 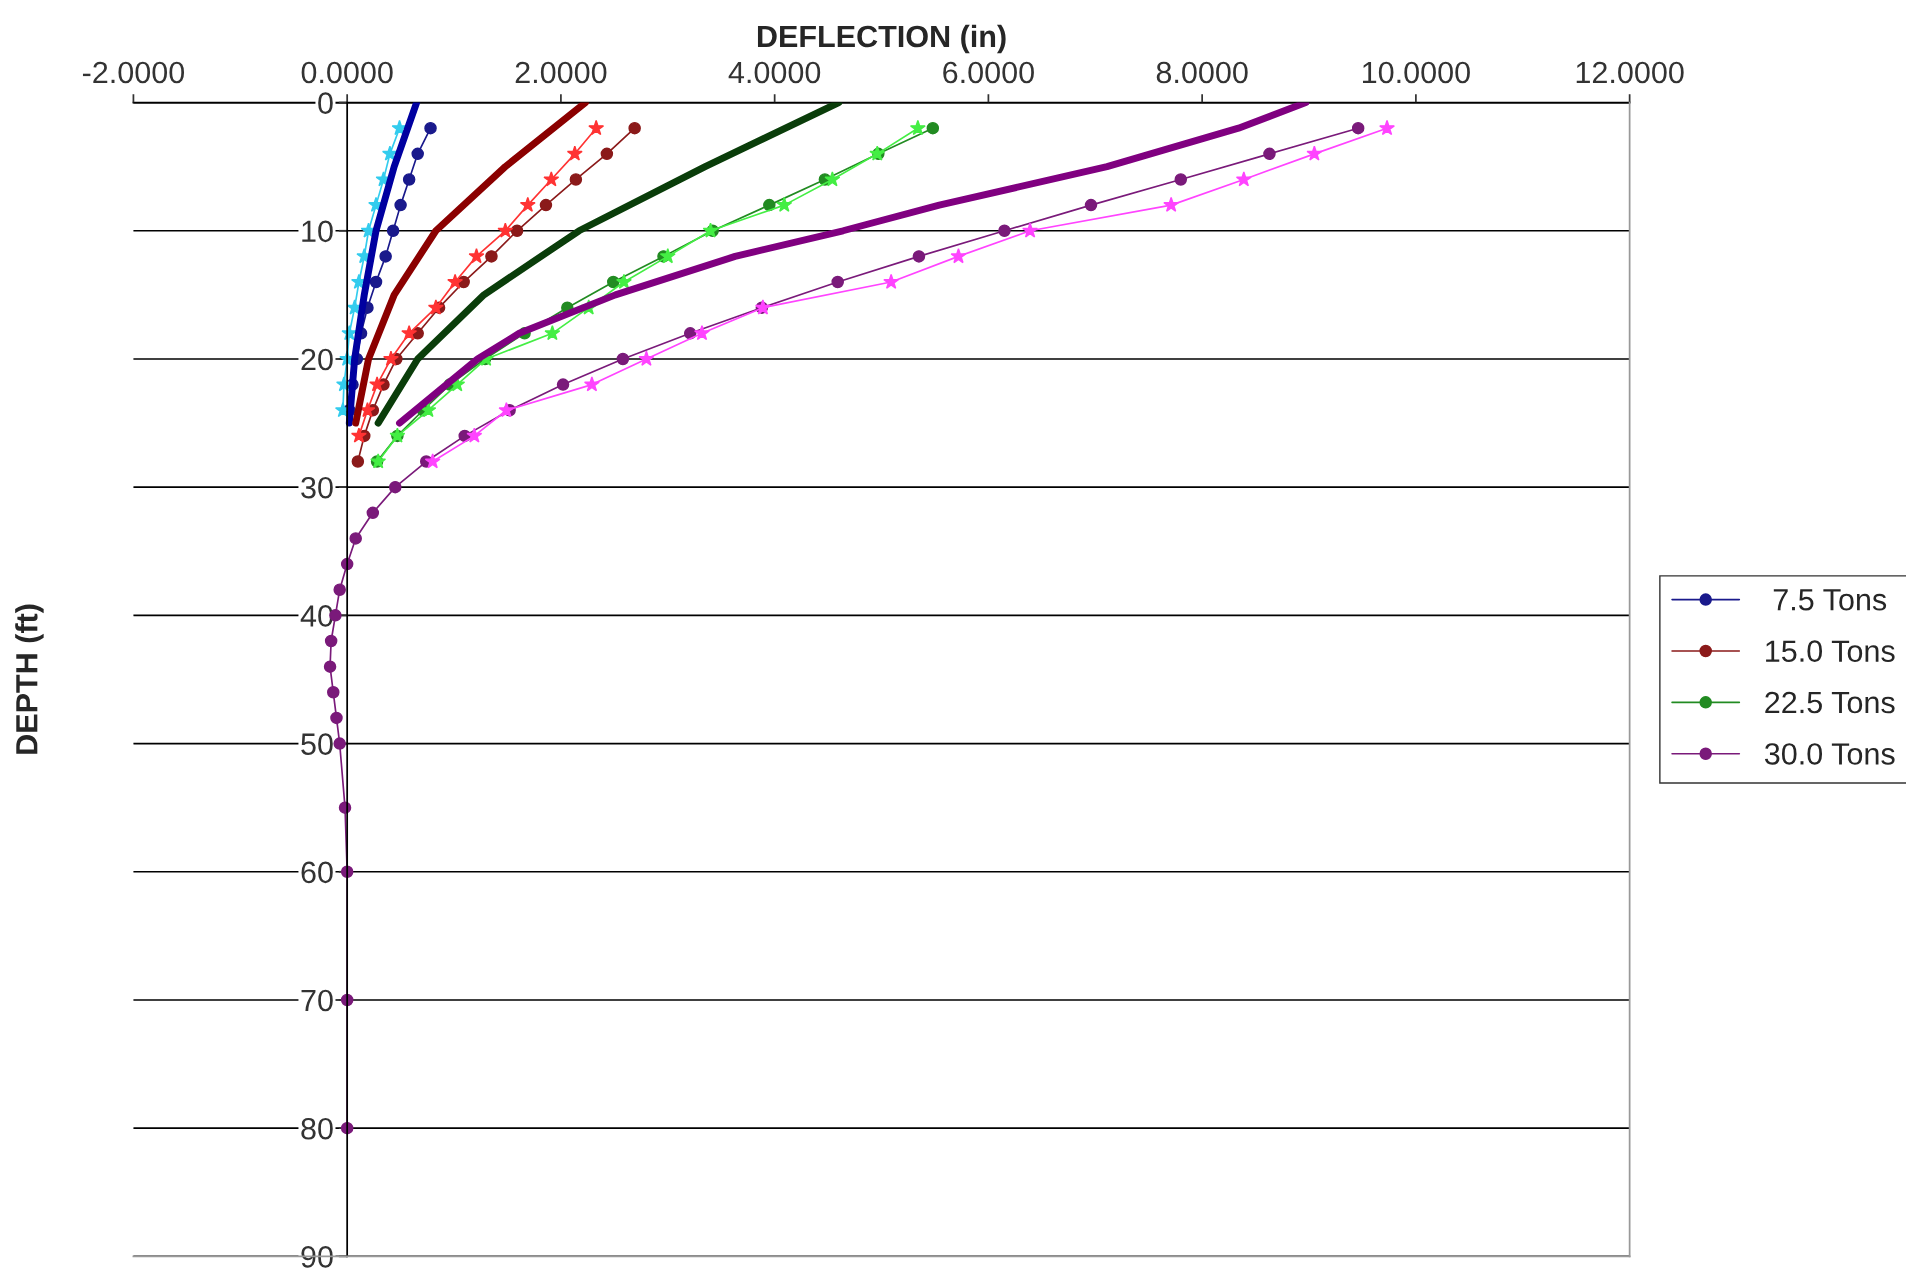 What do you see at coordinates (1829, 754) in the screenshot?
I see `legend-label: 30.0 Tons` at bounding box center [1829, 754].